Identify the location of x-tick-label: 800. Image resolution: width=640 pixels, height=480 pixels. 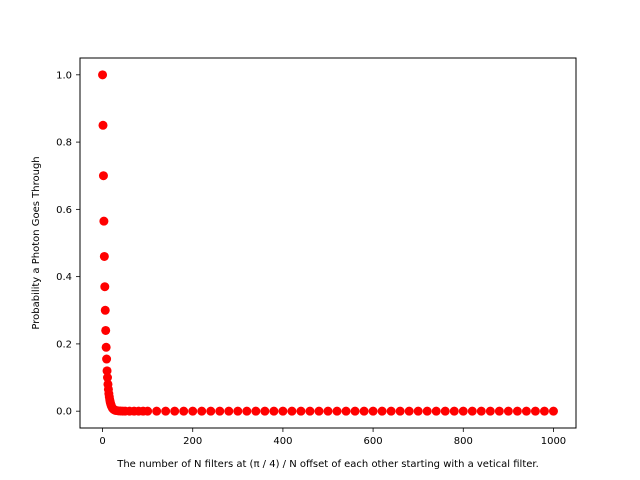
(463, 441).